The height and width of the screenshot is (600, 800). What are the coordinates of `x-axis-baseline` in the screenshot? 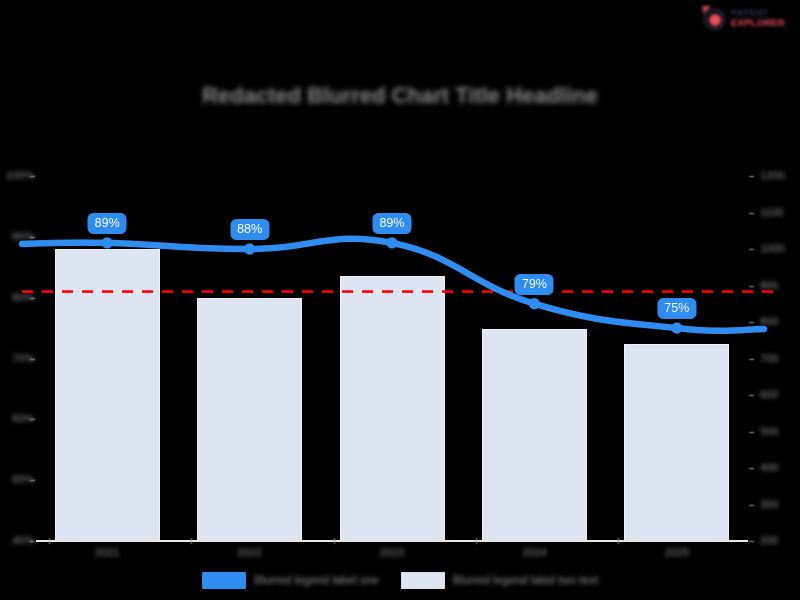 It's located at (392, 541).